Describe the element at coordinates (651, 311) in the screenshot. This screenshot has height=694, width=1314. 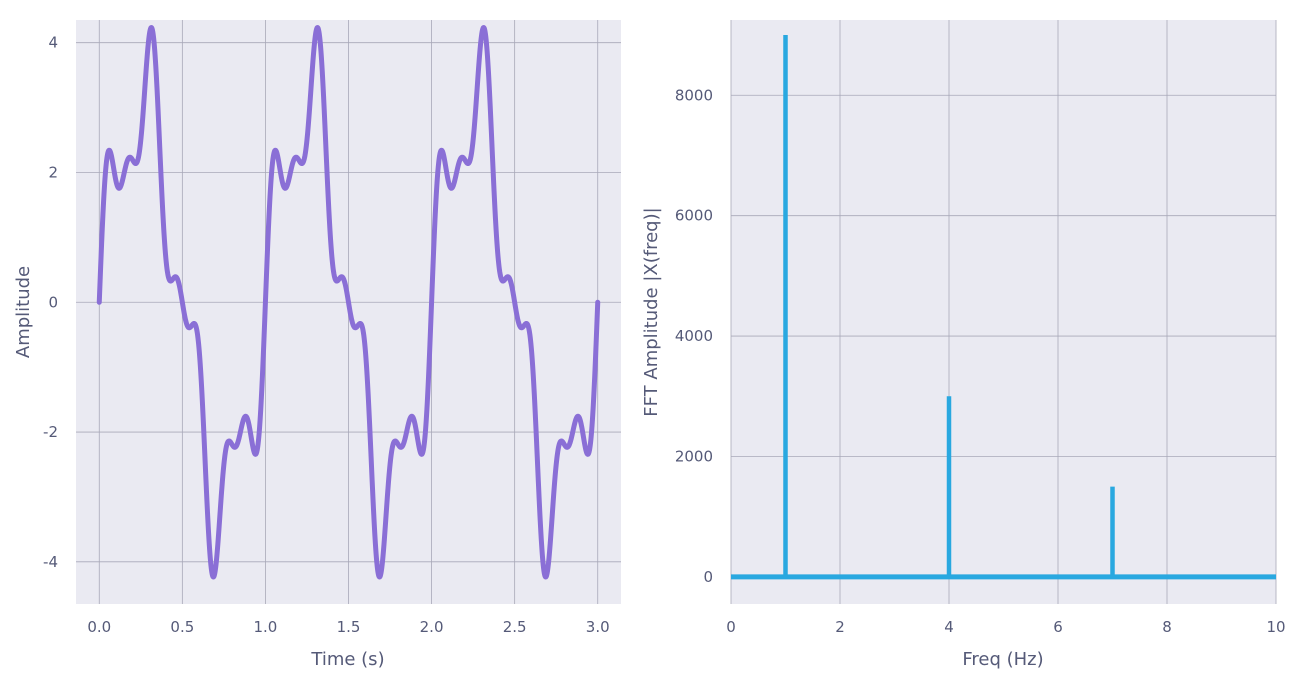
I see `fft-y-label: FFT Amplitude |X(freq)|` at that location.